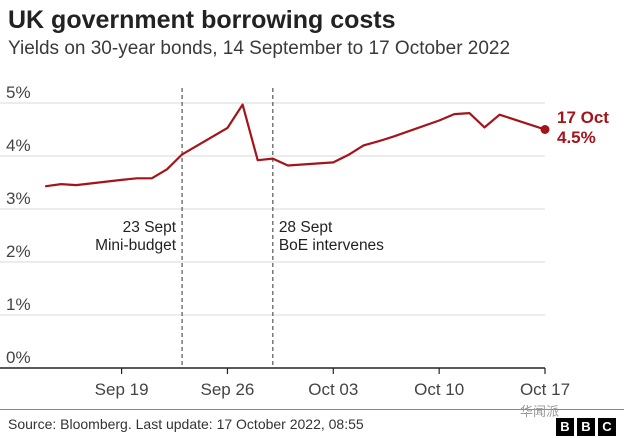  What do you see at coordinates (439, 389) in the screenshot?
I see `x-tick-label: Oct 10` at bounding box center [439, 389].